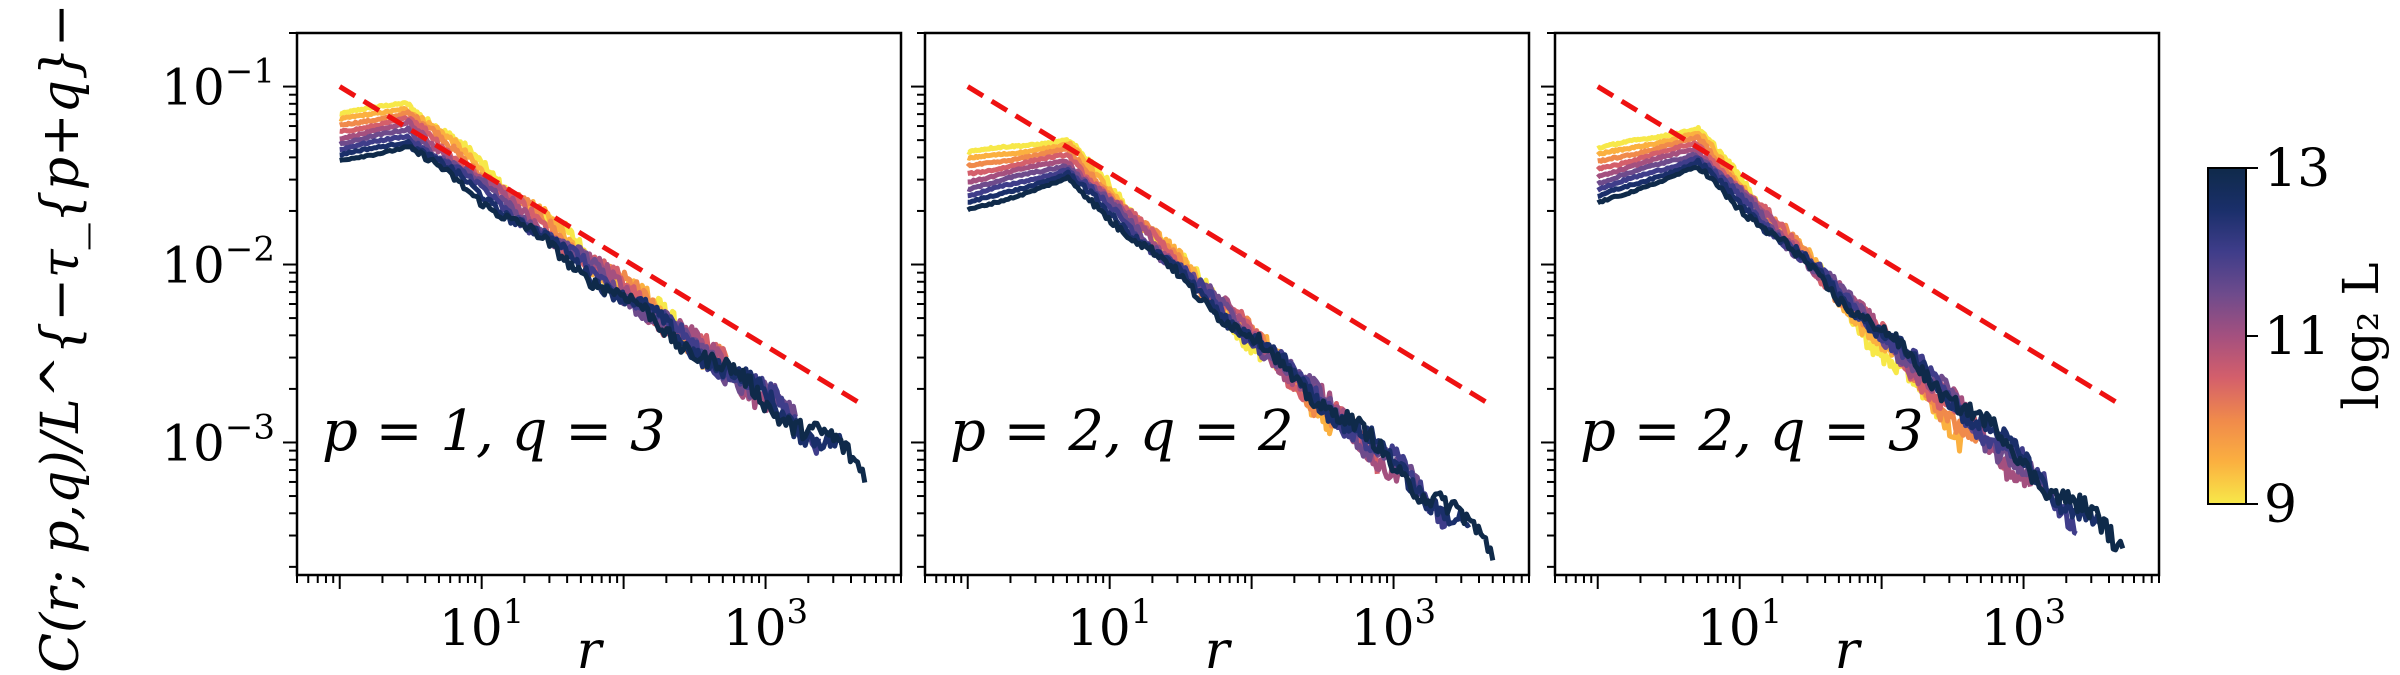 The height and width of the screenshot is (675, 2400). I want to click on y-tick-label: 10⁻¹, so click(218, 84).